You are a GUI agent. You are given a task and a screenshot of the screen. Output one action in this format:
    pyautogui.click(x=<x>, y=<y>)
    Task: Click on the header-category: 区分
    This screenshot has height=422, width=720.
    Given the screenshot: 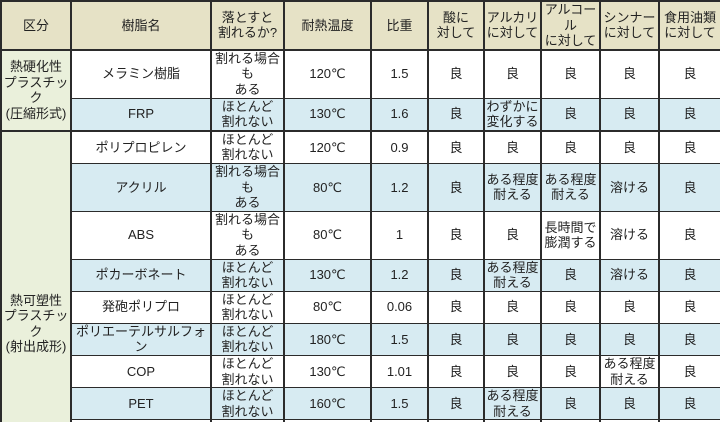 What is the action you would take?
    pyautogui.click(x=36, y=25)
    